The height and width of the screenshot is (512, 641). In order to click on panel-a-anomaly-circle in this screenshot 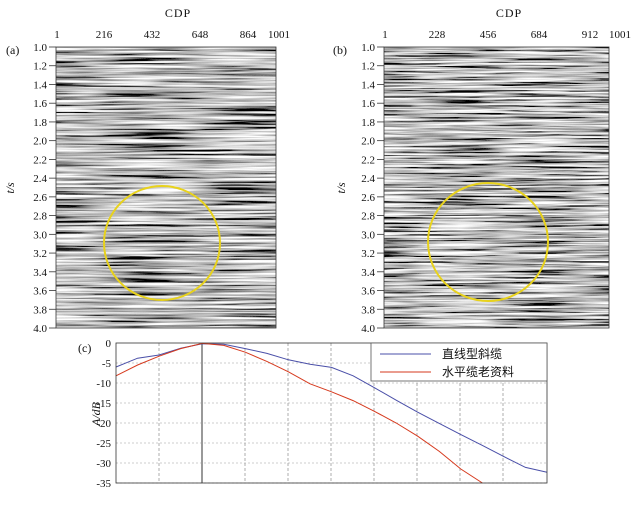, I will do `click(162, 243)`.